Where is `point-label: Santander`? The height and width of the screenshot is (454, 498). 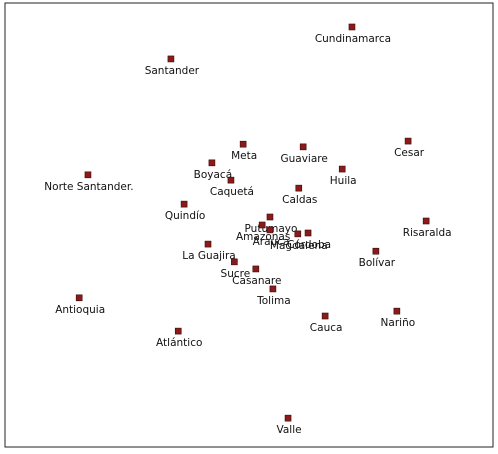 point-label: Santander is located at coordinates (172, 71).